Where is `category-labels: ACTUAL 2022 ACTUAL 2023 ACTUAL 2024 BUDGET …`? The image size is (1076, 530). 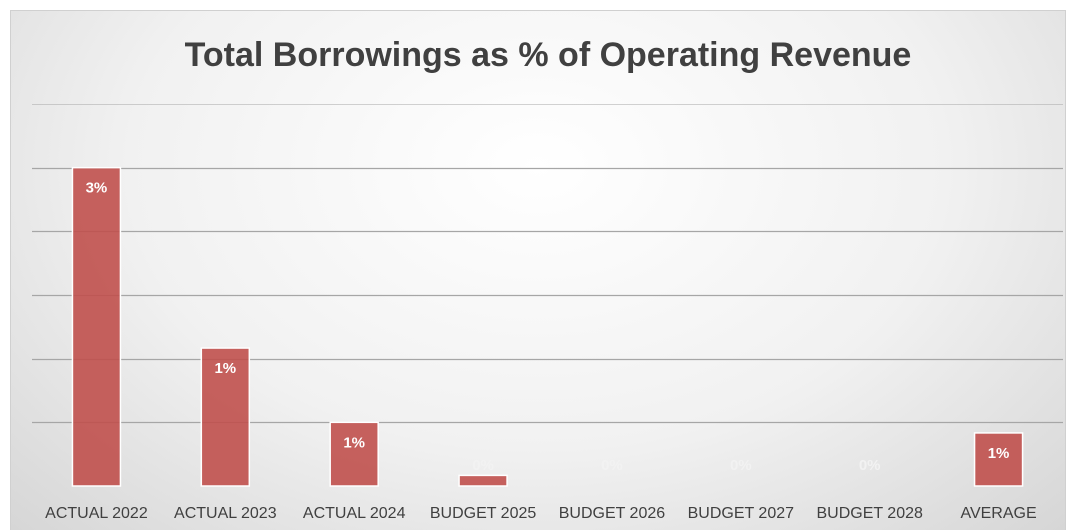
category-labels: ACTUAL 2022 ACTUAL 2023 ACTUAL 2024 BUDGET … is located at coordinates (541, 513).